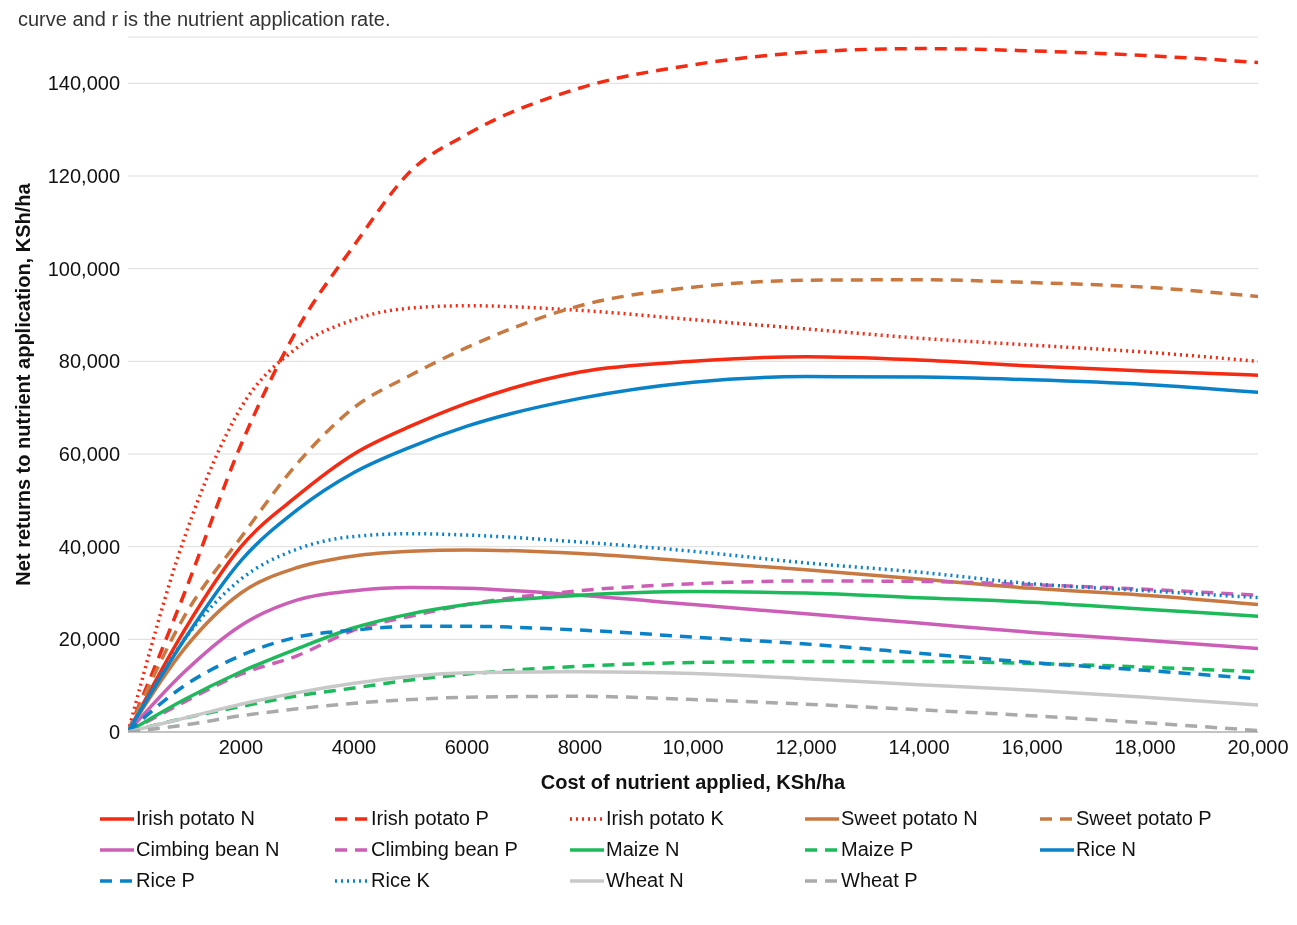  Describe the element at coordinates (208, 849) in the screenshot. I see `legend-label: Cimbing bean N` at that location.